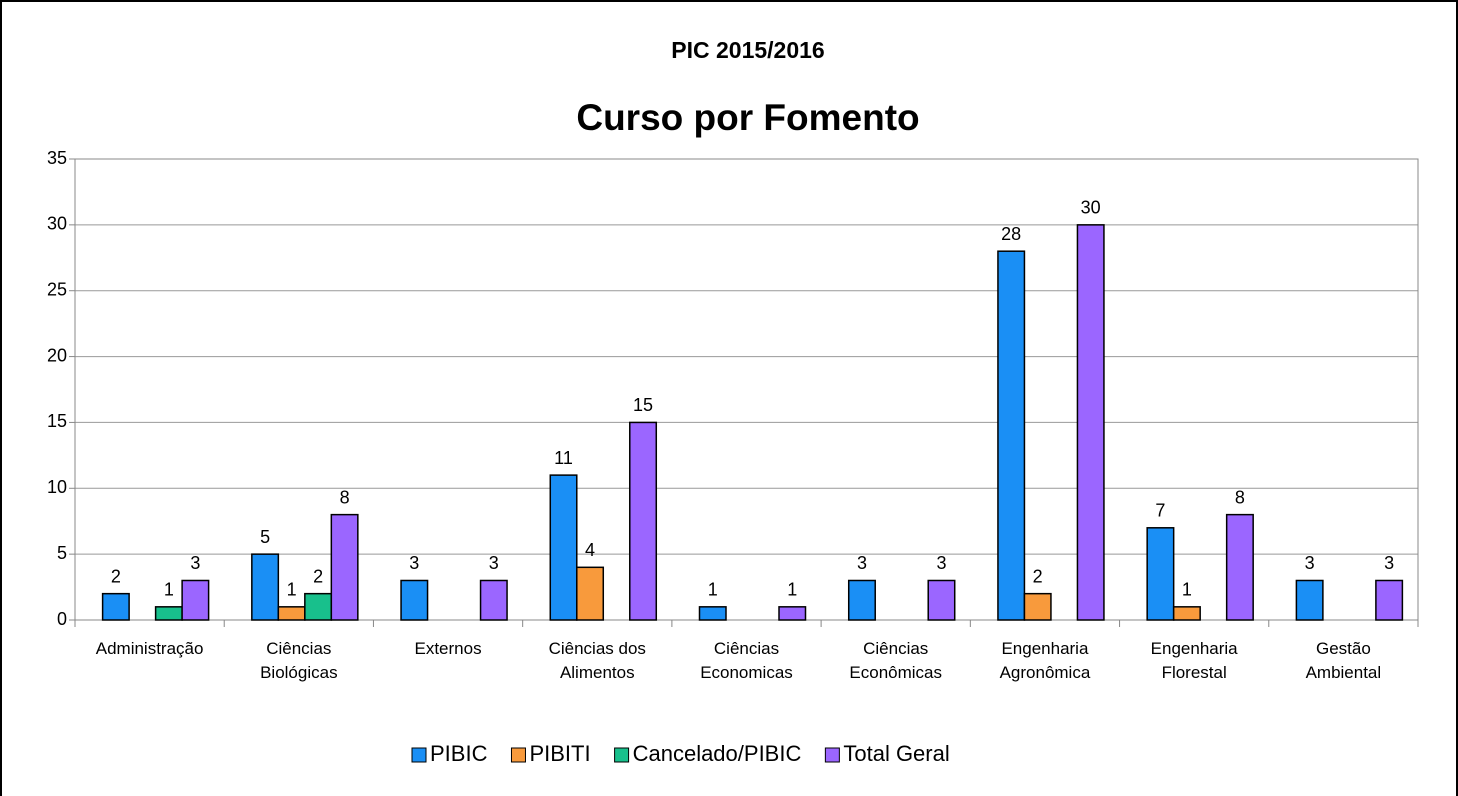  I want to click on x-tick-label: Administração, so click(149, 648).